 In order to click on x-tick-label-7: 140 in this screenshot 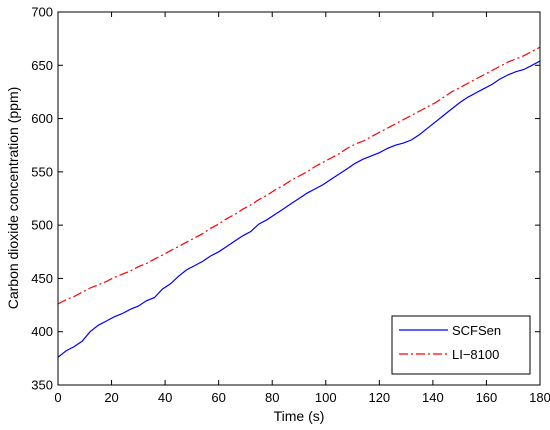, I will do `click(433, 397)`.